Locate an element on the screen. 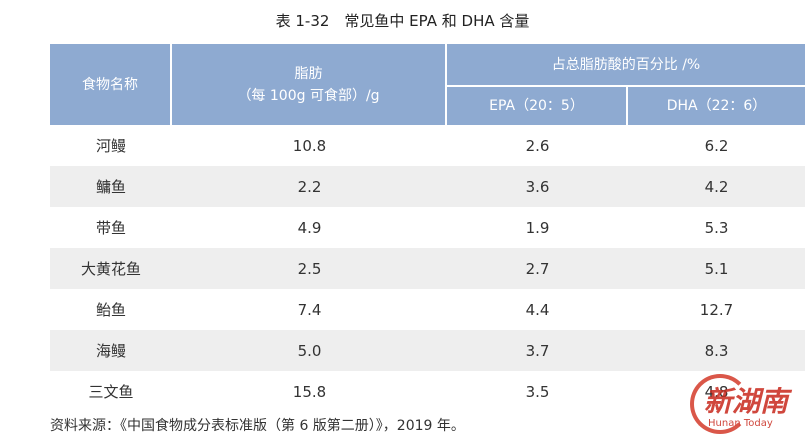 The image size is (805, 448). header-cell: DHA（22：6） is located at coordinates (716, 106).